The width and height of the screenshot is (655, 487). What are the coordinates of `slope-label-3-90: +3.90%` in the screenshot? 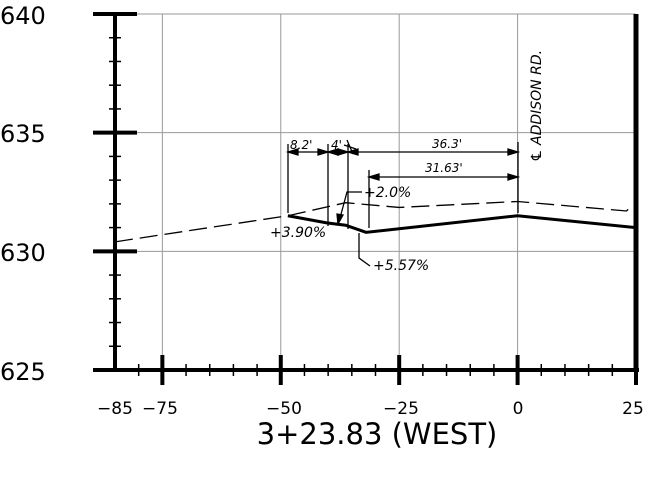 It's located at (298, 233).